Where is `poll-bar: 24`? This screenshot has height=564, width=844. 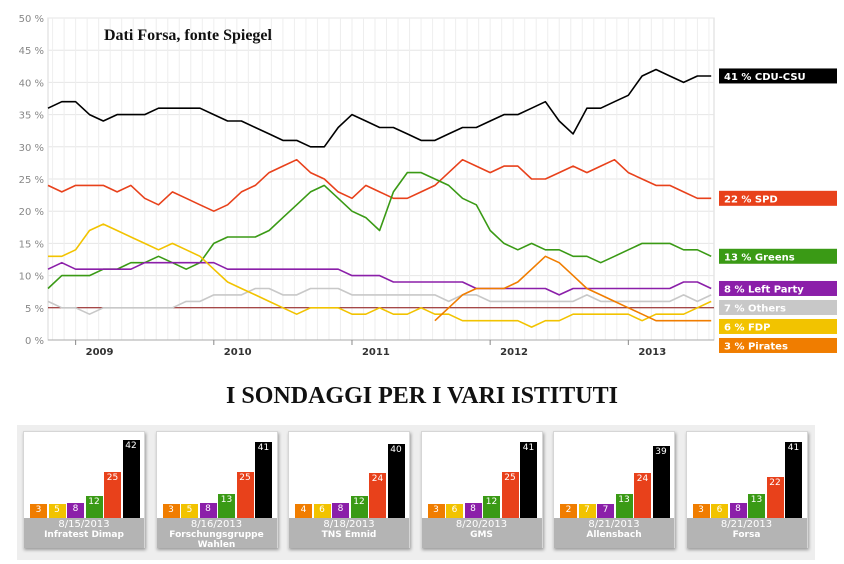 poll-bar: 24 is located at coordinates (642, 495).